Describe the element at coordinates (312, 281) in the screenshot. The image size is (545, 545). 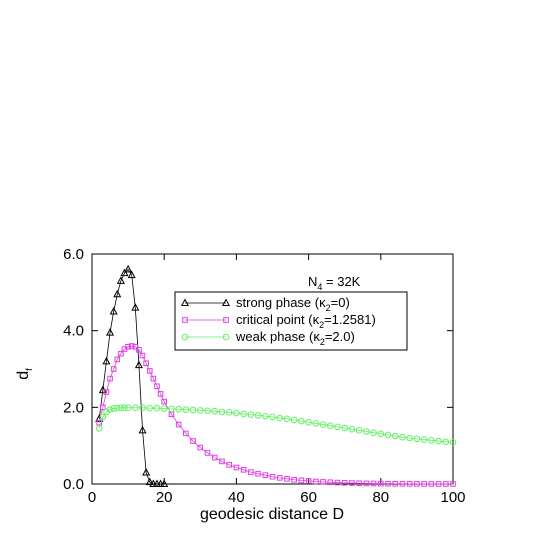
I see `annotation-main: N` at that location.